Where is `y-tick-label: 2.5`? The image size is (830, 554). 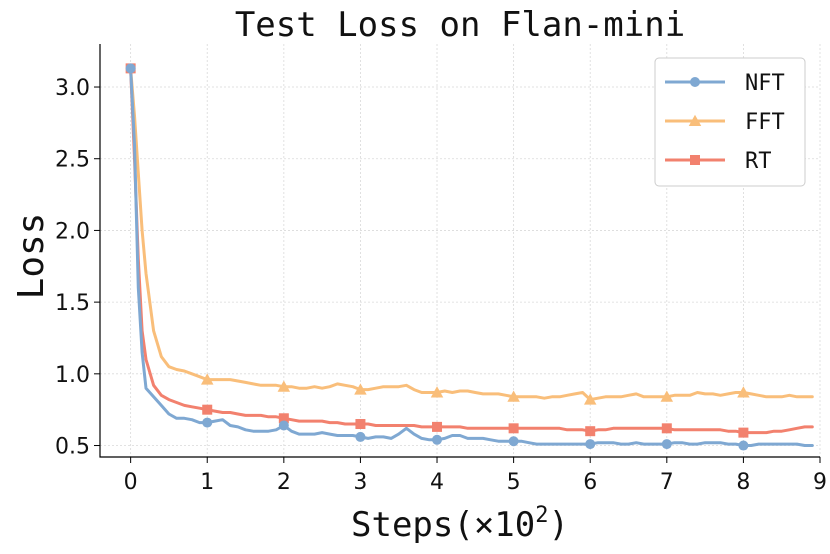
y-tick-label: 2.5 is located at coordinates (72, 160).